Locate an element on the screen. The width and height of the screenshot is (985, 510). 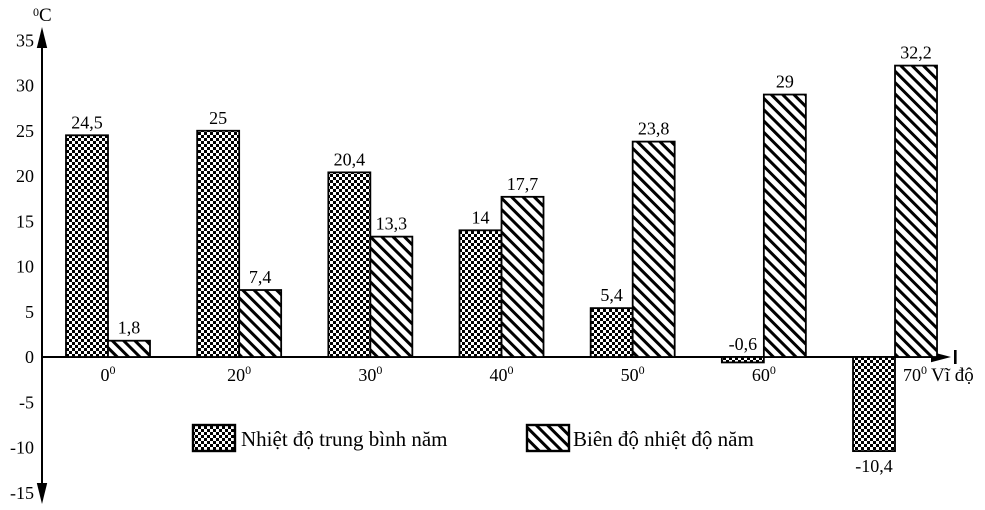
y-tick-label: 30 is located at coordinates (25, 86).